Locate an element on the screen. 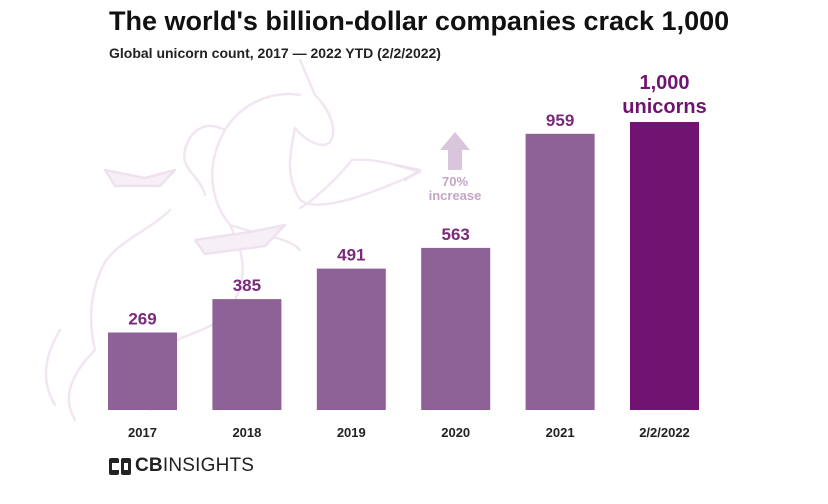 This screenshot has width=828, height=504. cb-insights-wordmark: CBINSIGHTS is located at coordinates (195, 465).